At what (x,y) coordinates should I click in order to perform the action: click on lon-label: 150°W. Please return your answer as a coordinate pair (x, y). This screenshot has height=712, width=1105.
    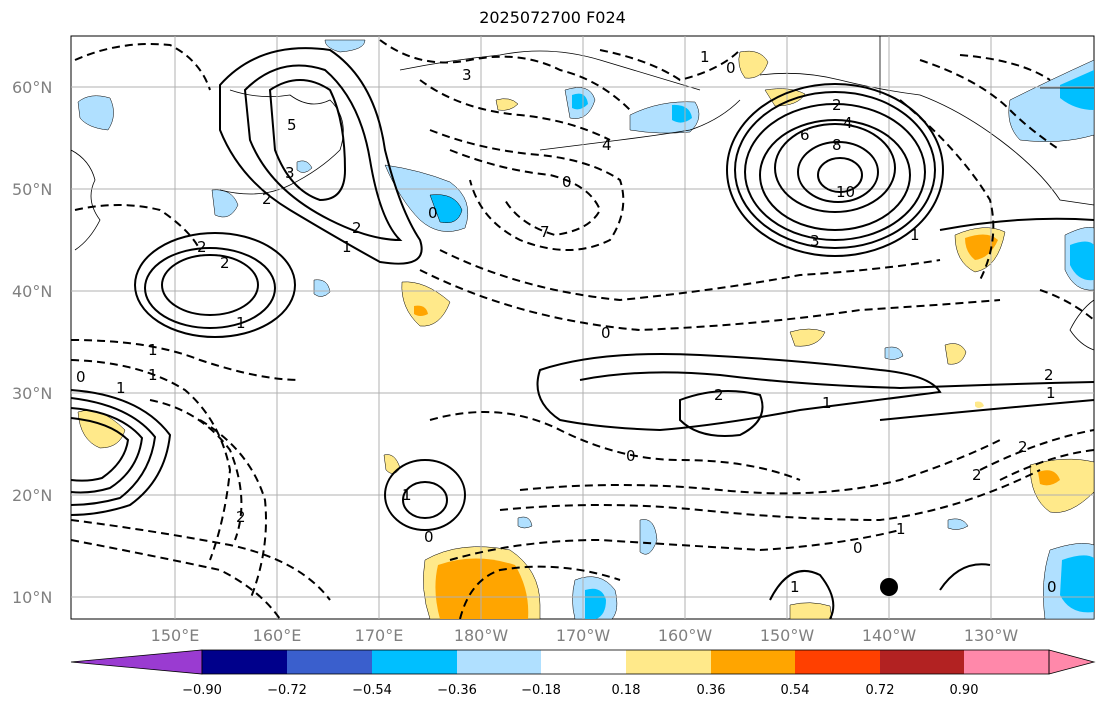
    Looking at the image, I should click on (787, 635).